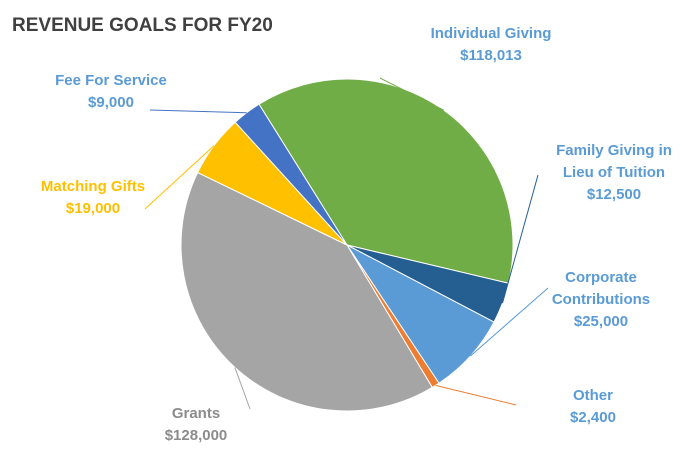  What do you see at coordinates (601, 299) in the screenshot?
I see `data-label-category: Contributions` at bounding box center [601, 299].